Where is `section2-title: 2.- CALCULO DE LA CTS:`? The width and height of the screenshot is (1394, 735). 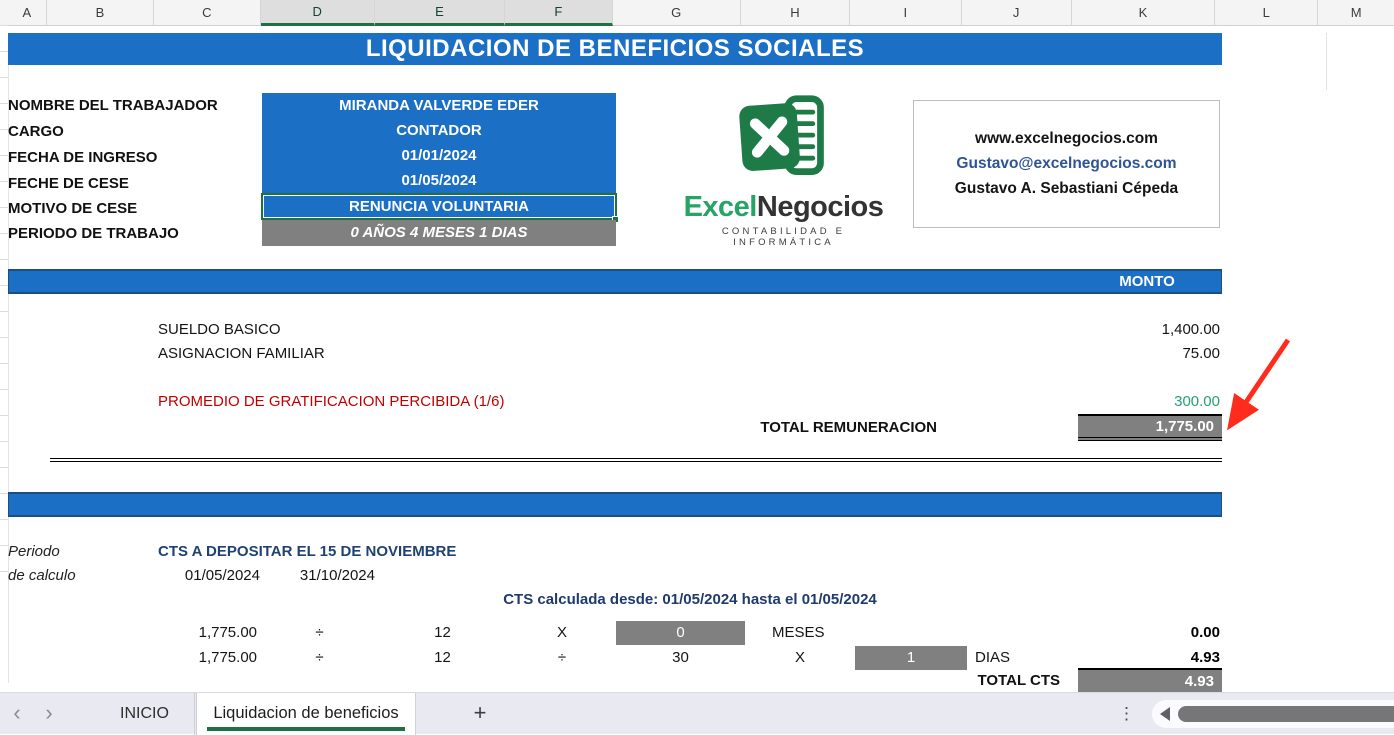 section2-title: 2.- CALCULO DE LA CTS: is located at coordinates (137, 525).